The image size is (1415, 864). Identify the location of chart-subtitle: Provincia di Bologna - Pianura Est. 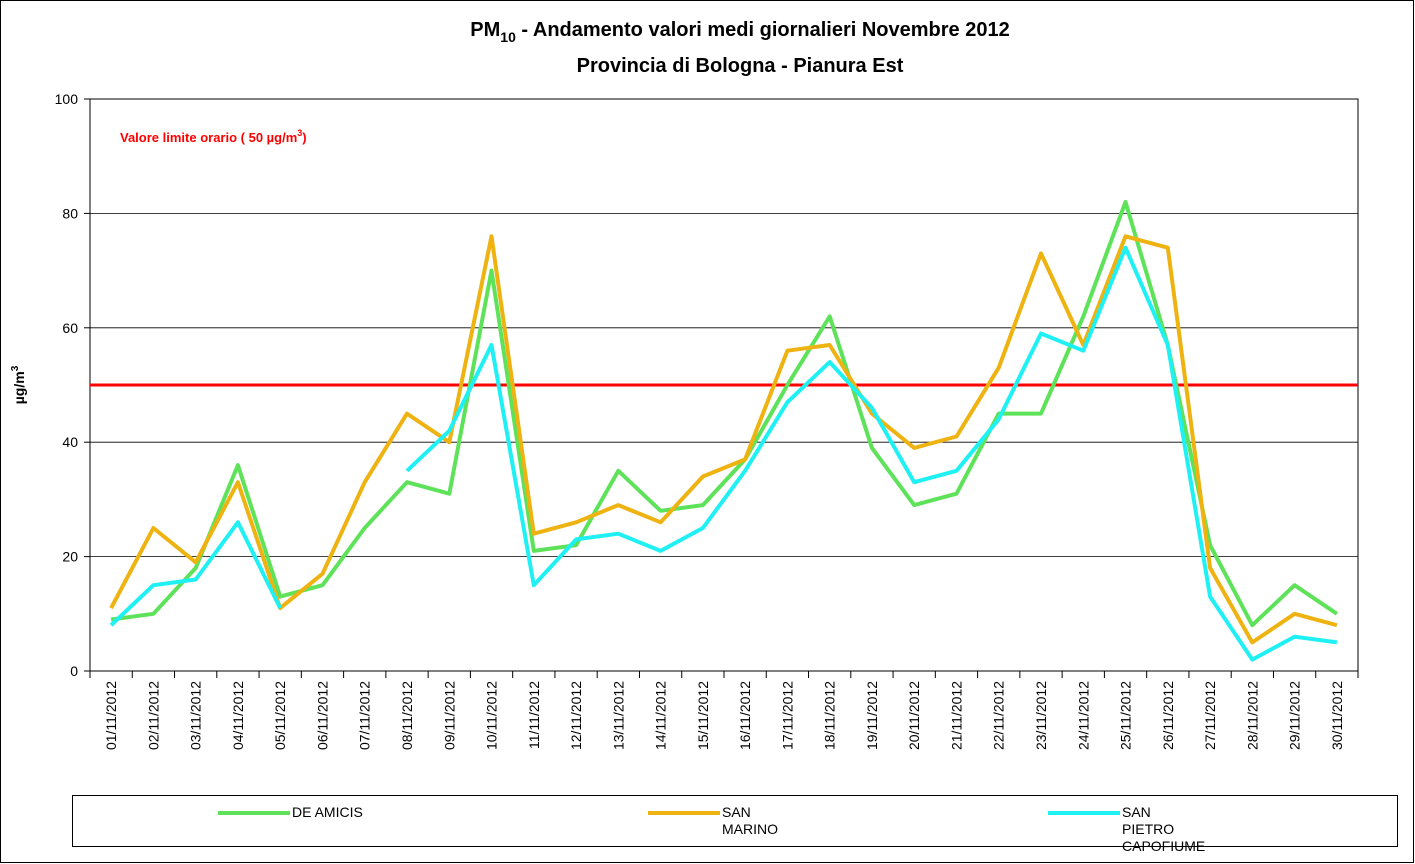
(740, 66).